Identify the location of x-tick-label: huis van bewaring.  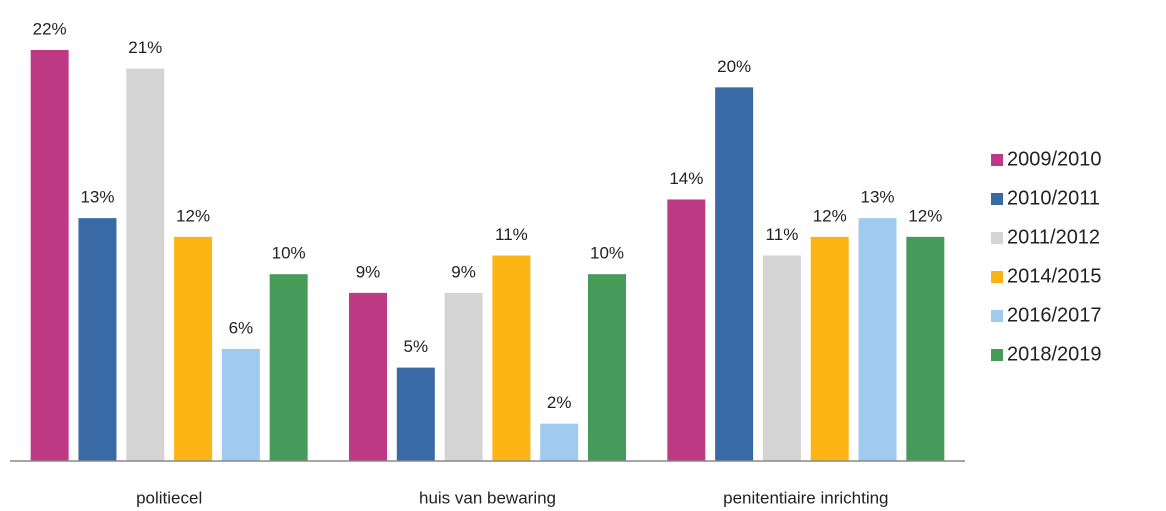
(487, 497).